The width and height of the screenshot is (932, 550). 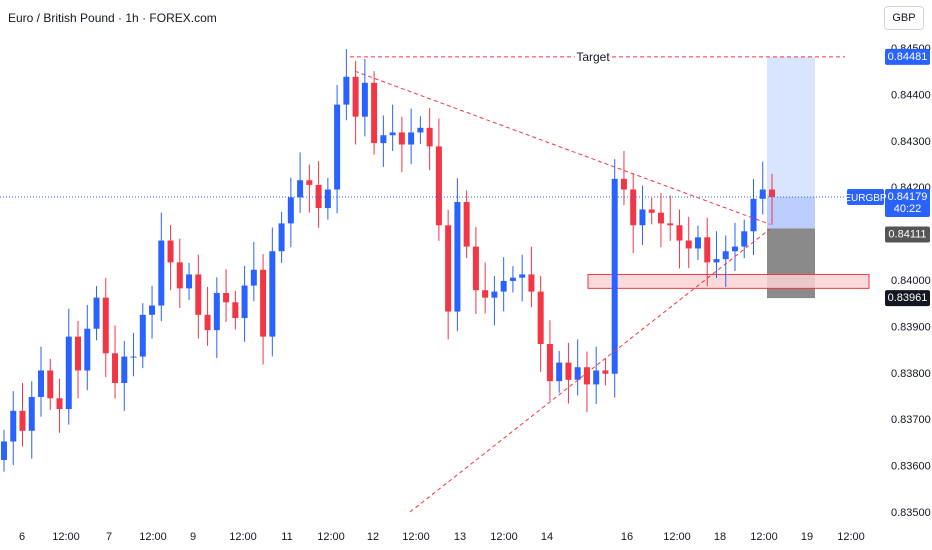 What do you see at coordinates (109, 537) in the screenshot?
I see `x-tick-label: 7` at bounding box center [109, 537].